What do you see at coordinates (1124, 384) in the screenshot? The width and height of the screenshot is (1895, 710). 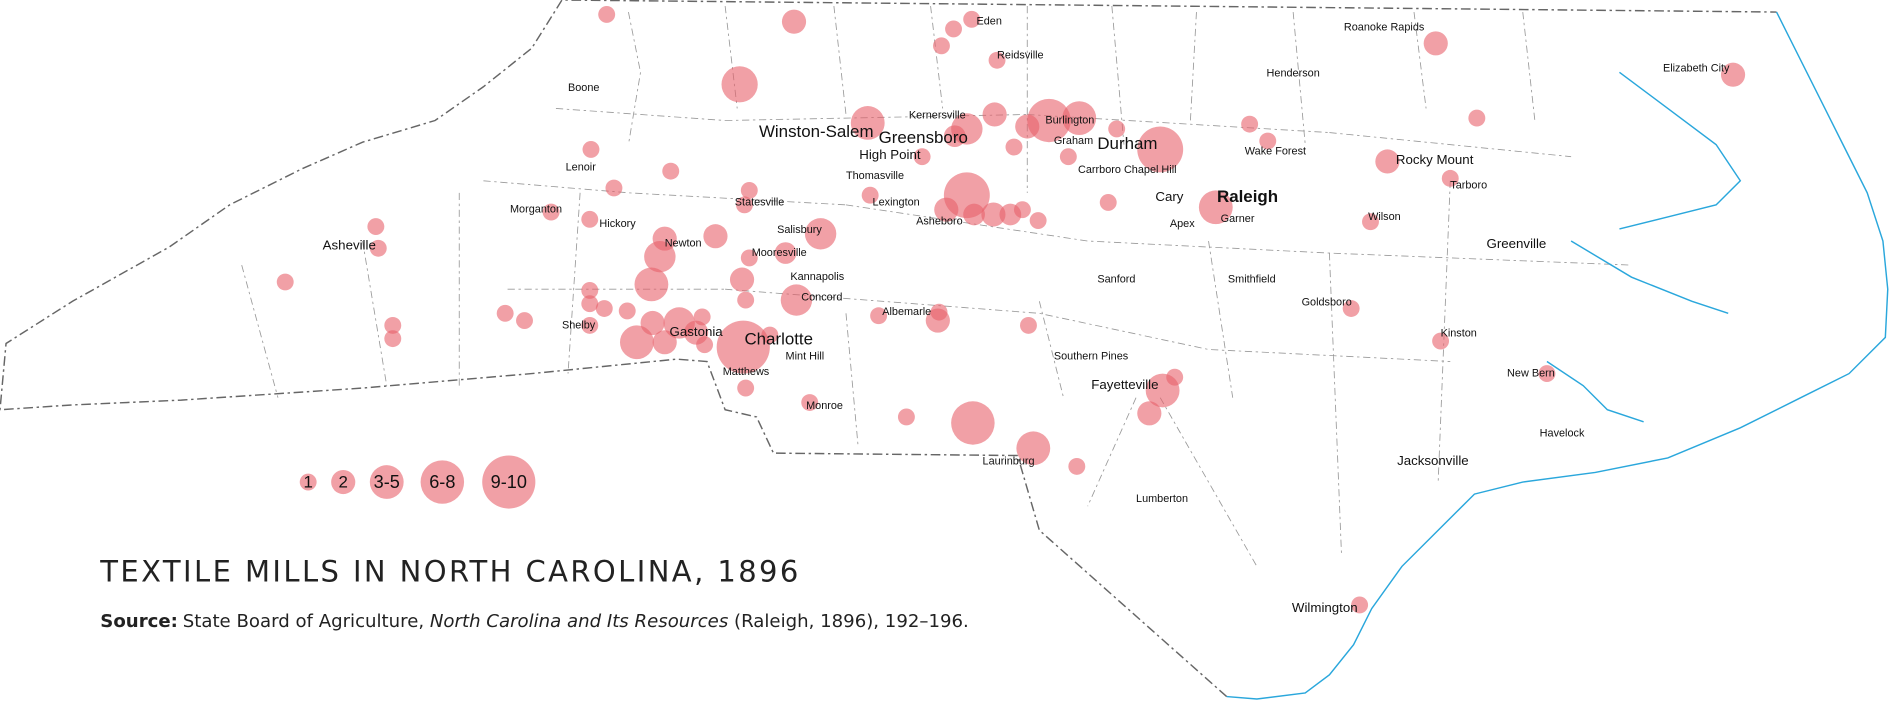 I see `city-label: Fayetteville` at bounding box center [1124, 384].